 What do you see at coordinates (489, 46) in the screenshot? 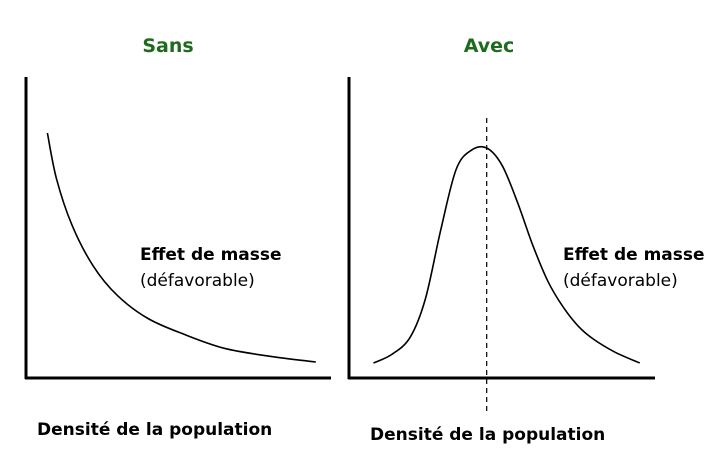
I see `panel-title-avec: Avec` at bounding box center [489, 46].